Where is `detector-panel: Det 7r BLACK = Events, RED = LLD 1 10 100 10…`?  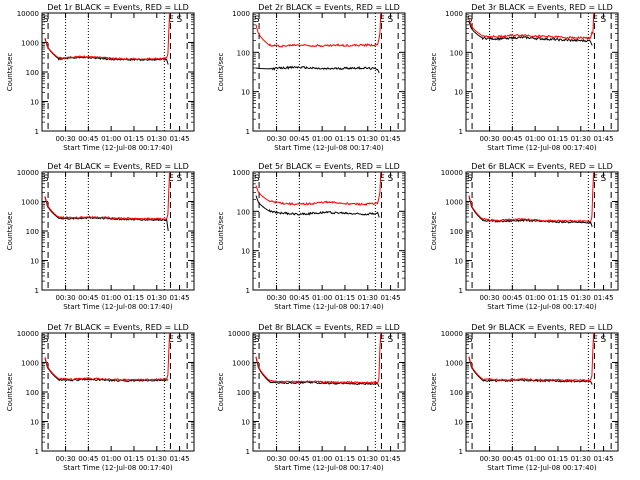 detector-panel: Det 7r BLACK = Events, RED = LLD 1 10 100 10… is located at coordinates (100, 397).